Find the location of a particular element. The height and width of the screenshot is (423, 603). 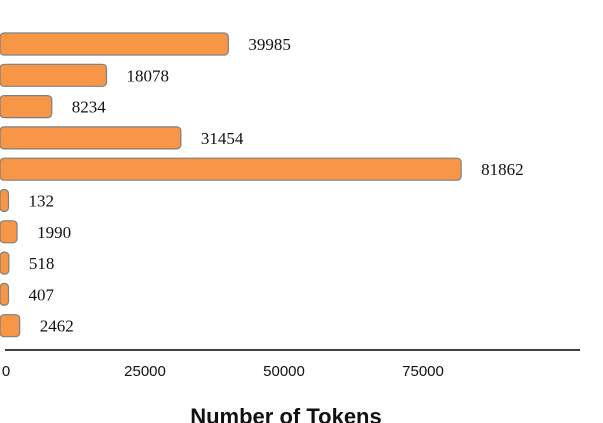

x-axis-title: Number of Tokens is located at coordinates (286, 413).